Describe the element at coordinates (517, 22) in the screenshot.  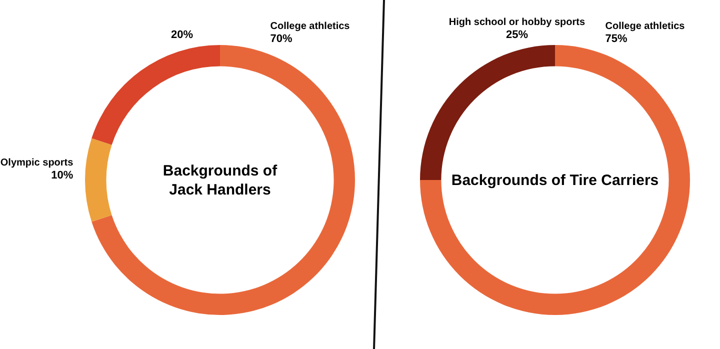
I see `slice-label: High school or hobby sports` at that location.